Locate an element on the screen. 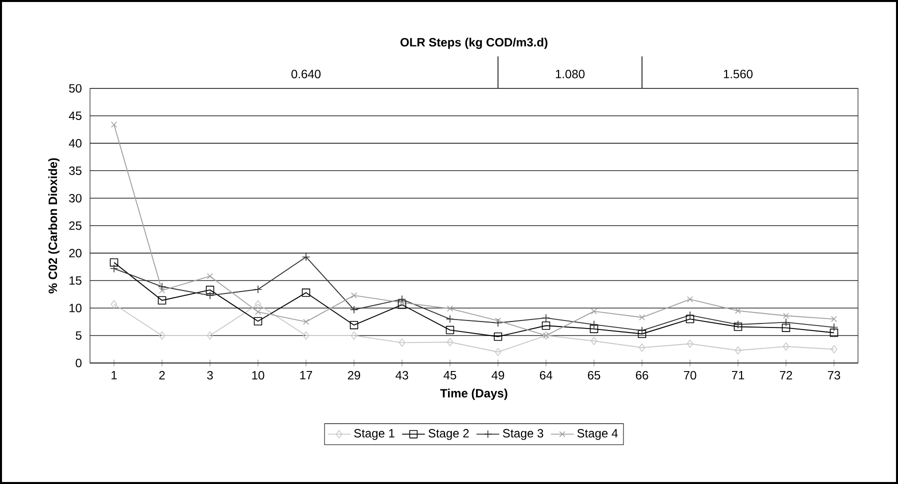 The height and width of the screenshot is (484, 898). chart-title: OLR Steps (kg COD/m3.d) is located at coordinates (474, 43).